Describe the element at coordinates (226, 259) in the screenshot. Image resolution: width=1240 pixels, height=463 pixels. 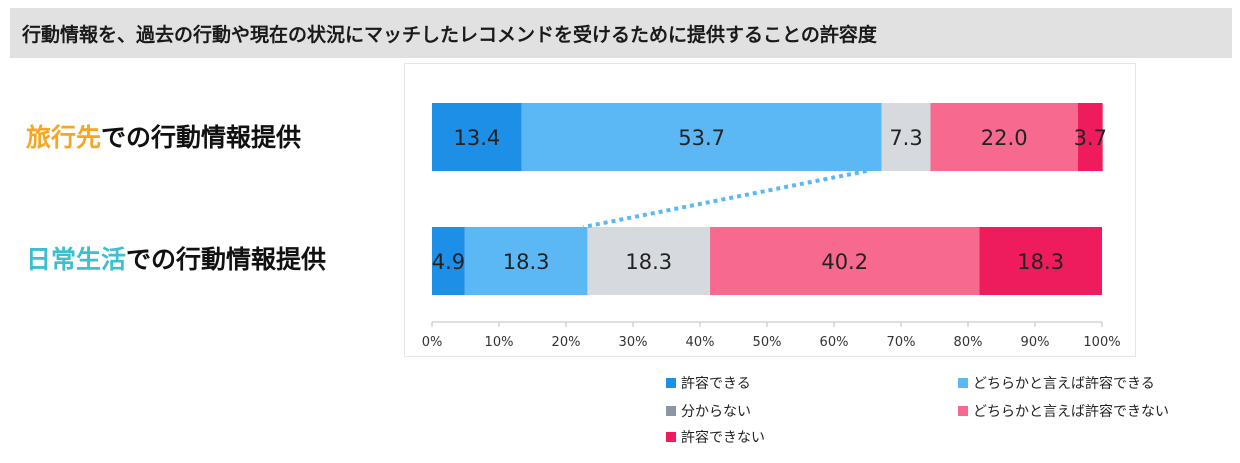
I see `row-label-daily-rest: での行動情報提供` at that location.